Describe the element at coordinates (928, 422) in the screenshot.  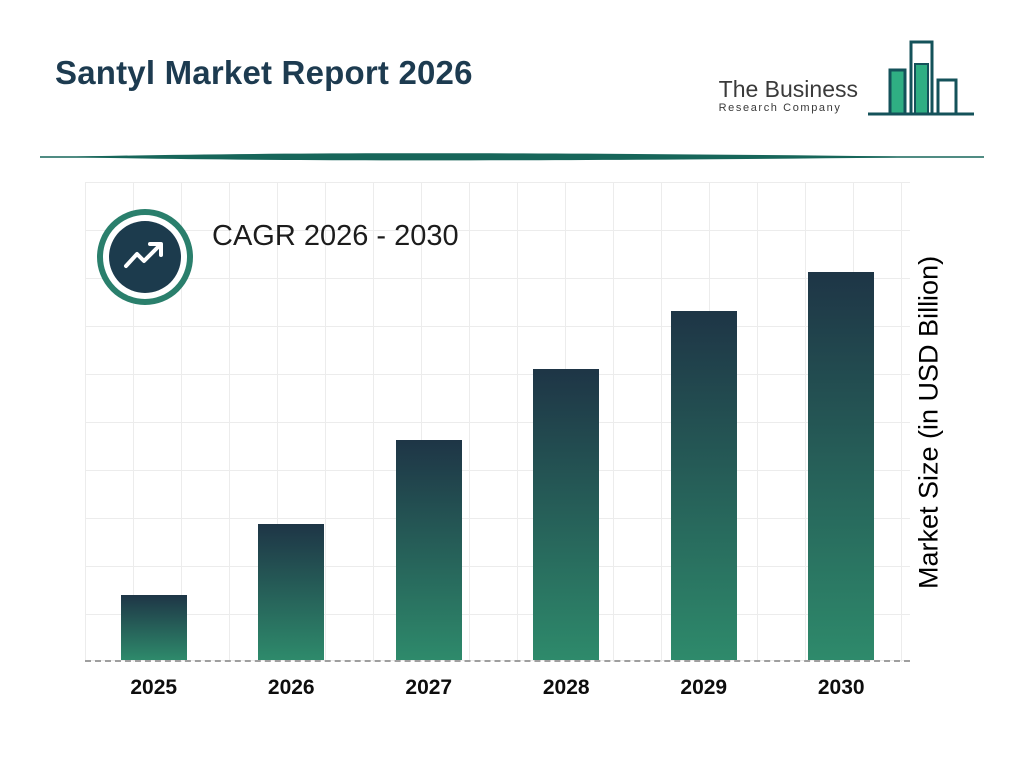
I see `y-axis-label: Market Size (in USD Billion)` at that location.